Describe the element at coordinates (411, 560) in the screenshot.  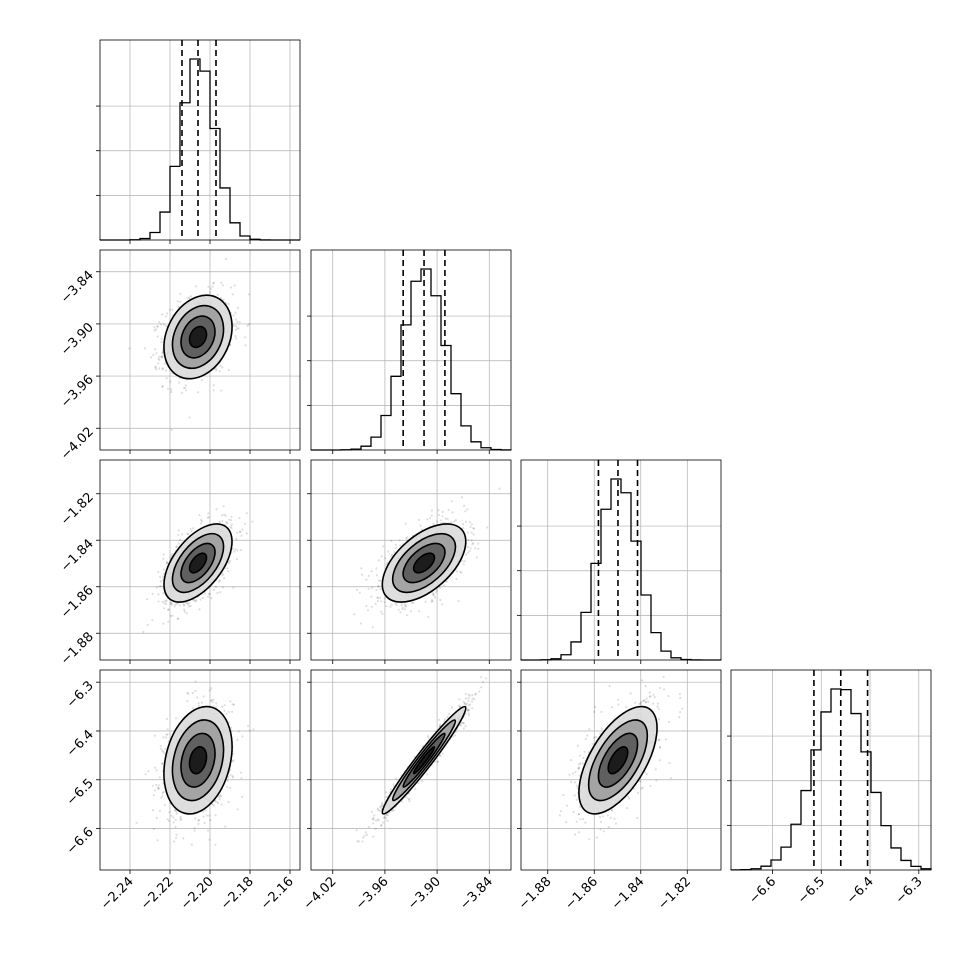
I see `panel-frame` at that location.